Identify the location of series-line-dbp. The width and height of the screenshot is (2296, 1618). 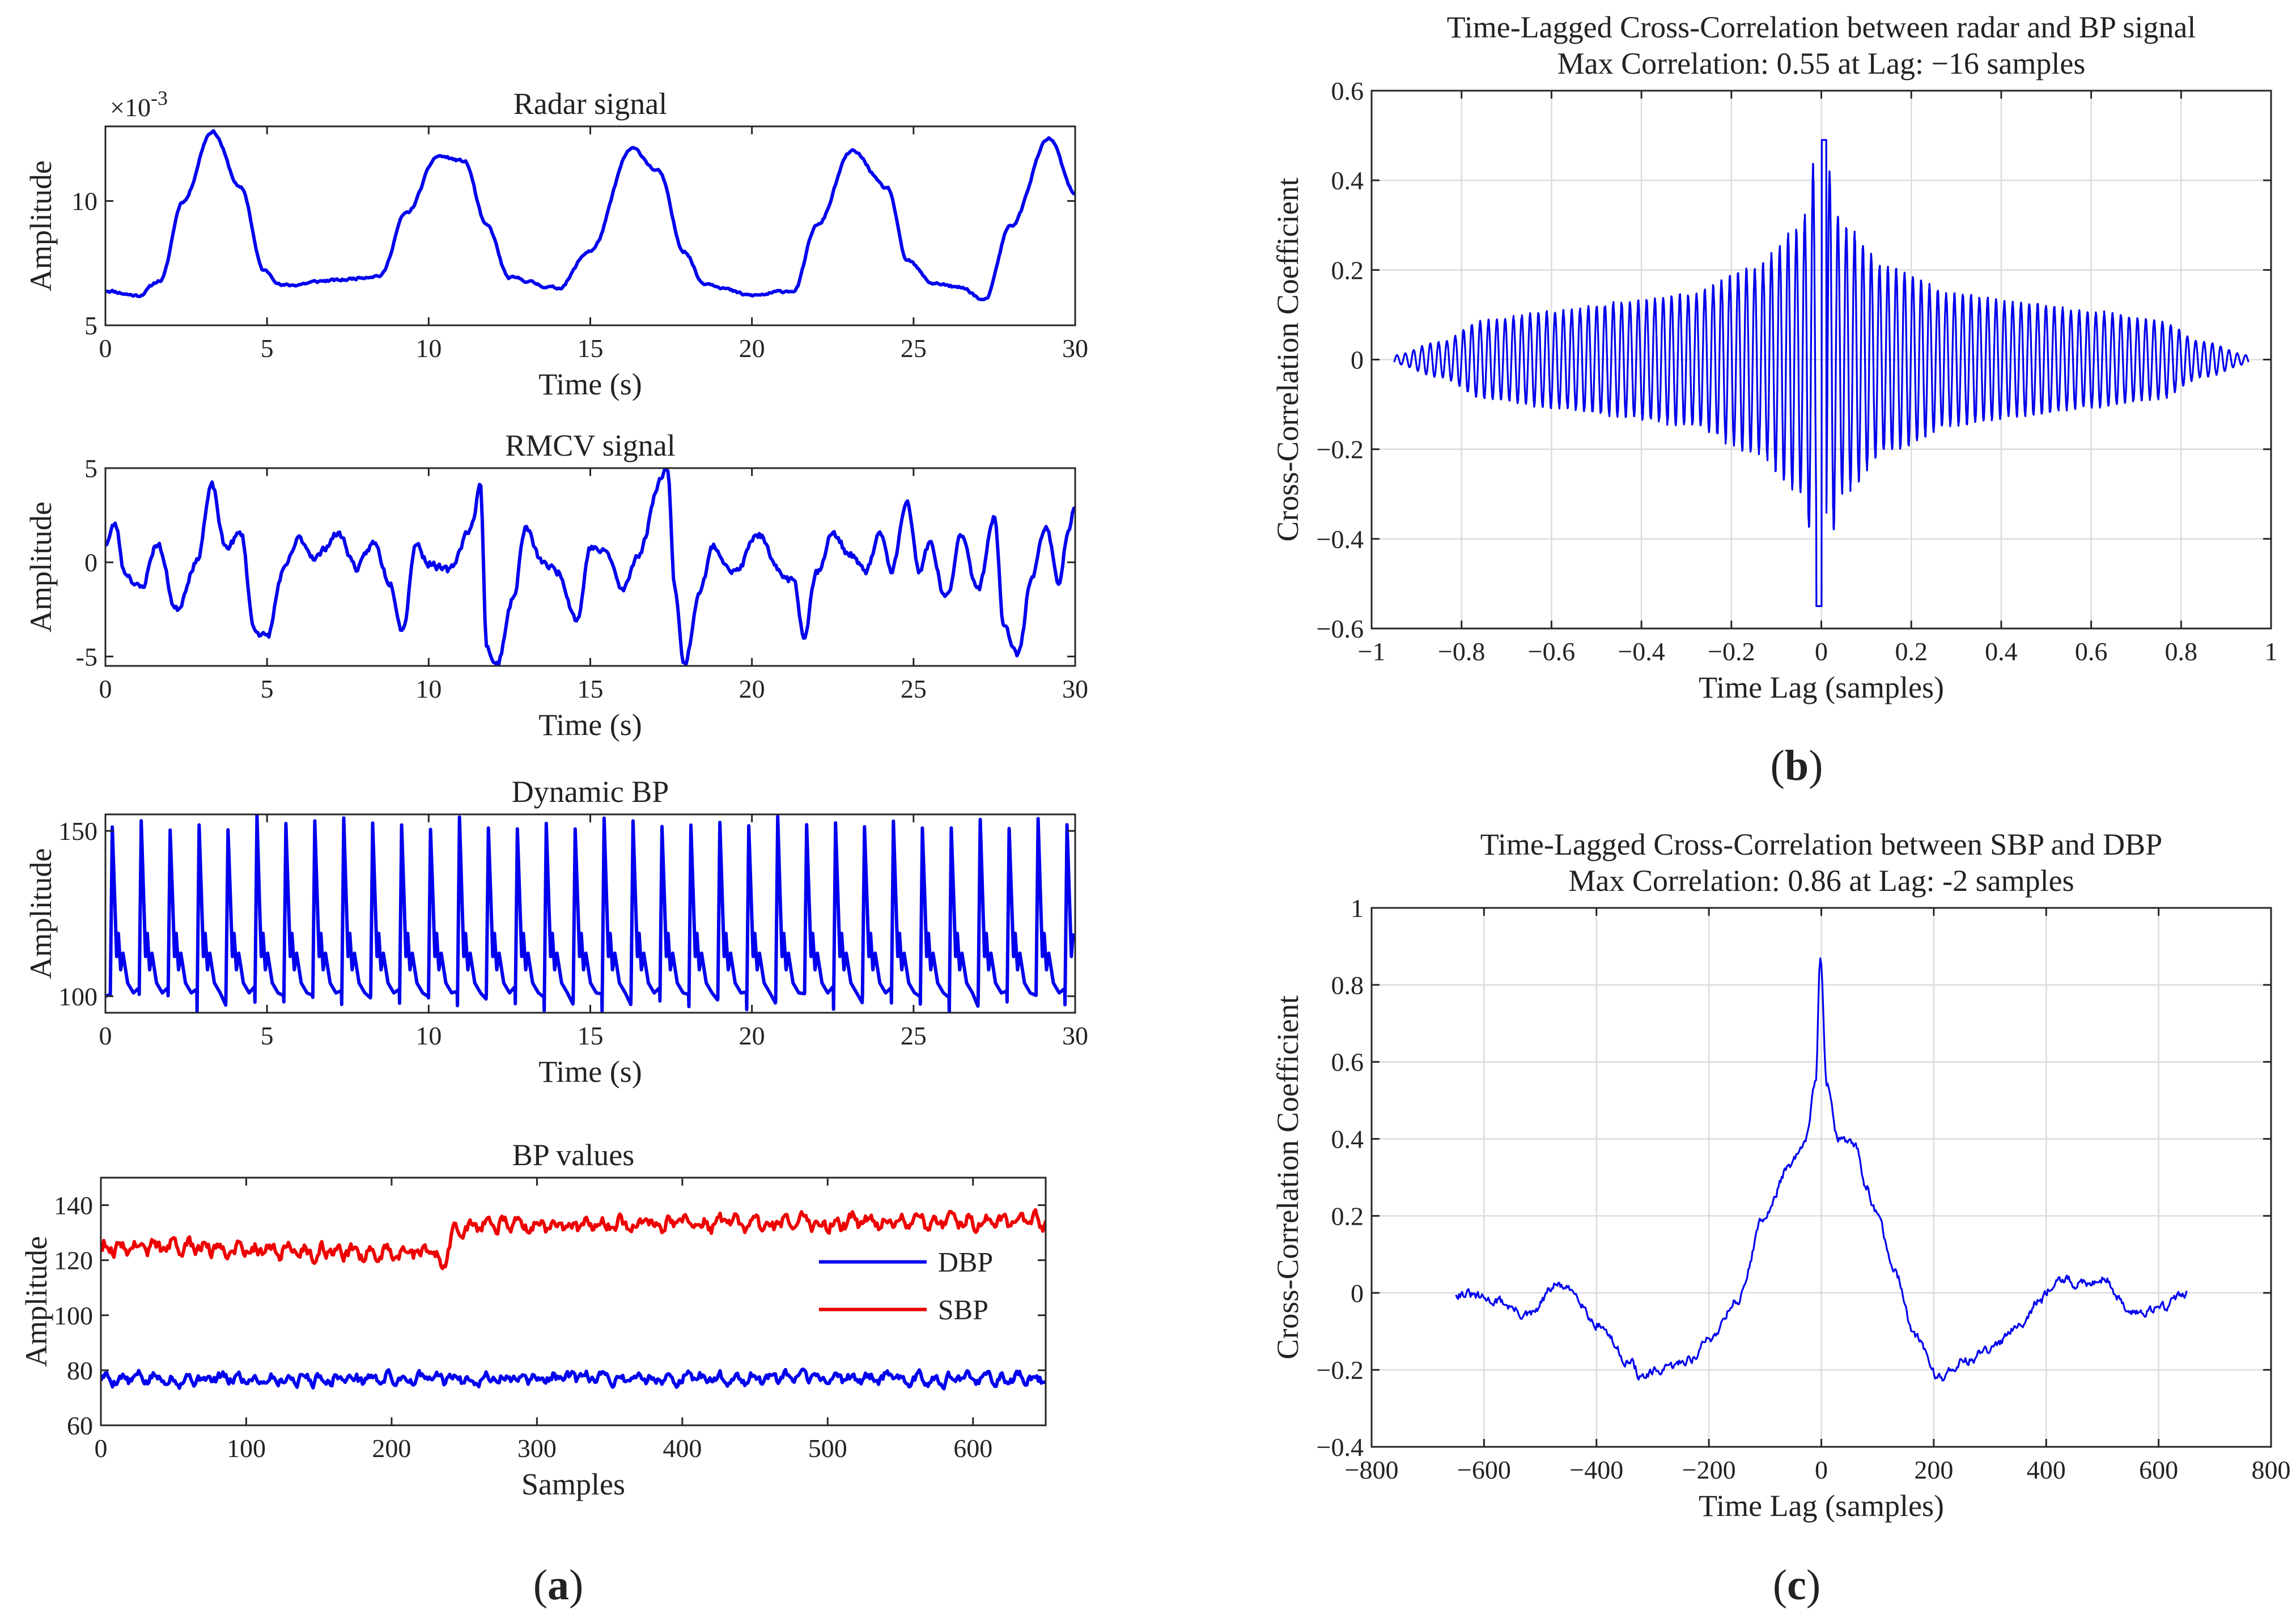
(573, 1379).